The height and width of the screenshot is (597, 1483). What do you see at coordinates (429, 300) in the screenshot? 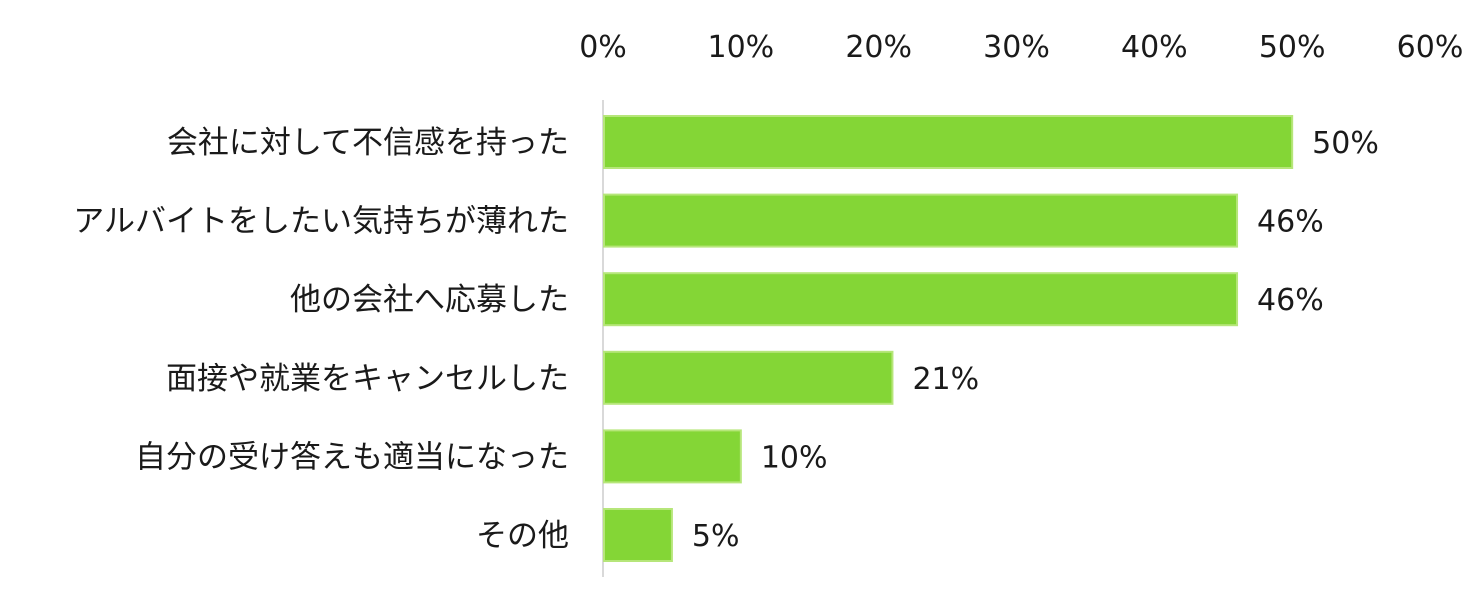
I see `category-label: 他の会社へ応募した` at bounding box center [429, 300].